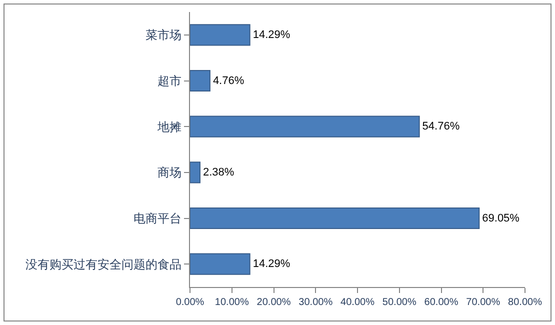  What do you see at coordinates (218, 172) in the screenshot?
I see `data-label: 2.38%` at bounding box center [218, 172].